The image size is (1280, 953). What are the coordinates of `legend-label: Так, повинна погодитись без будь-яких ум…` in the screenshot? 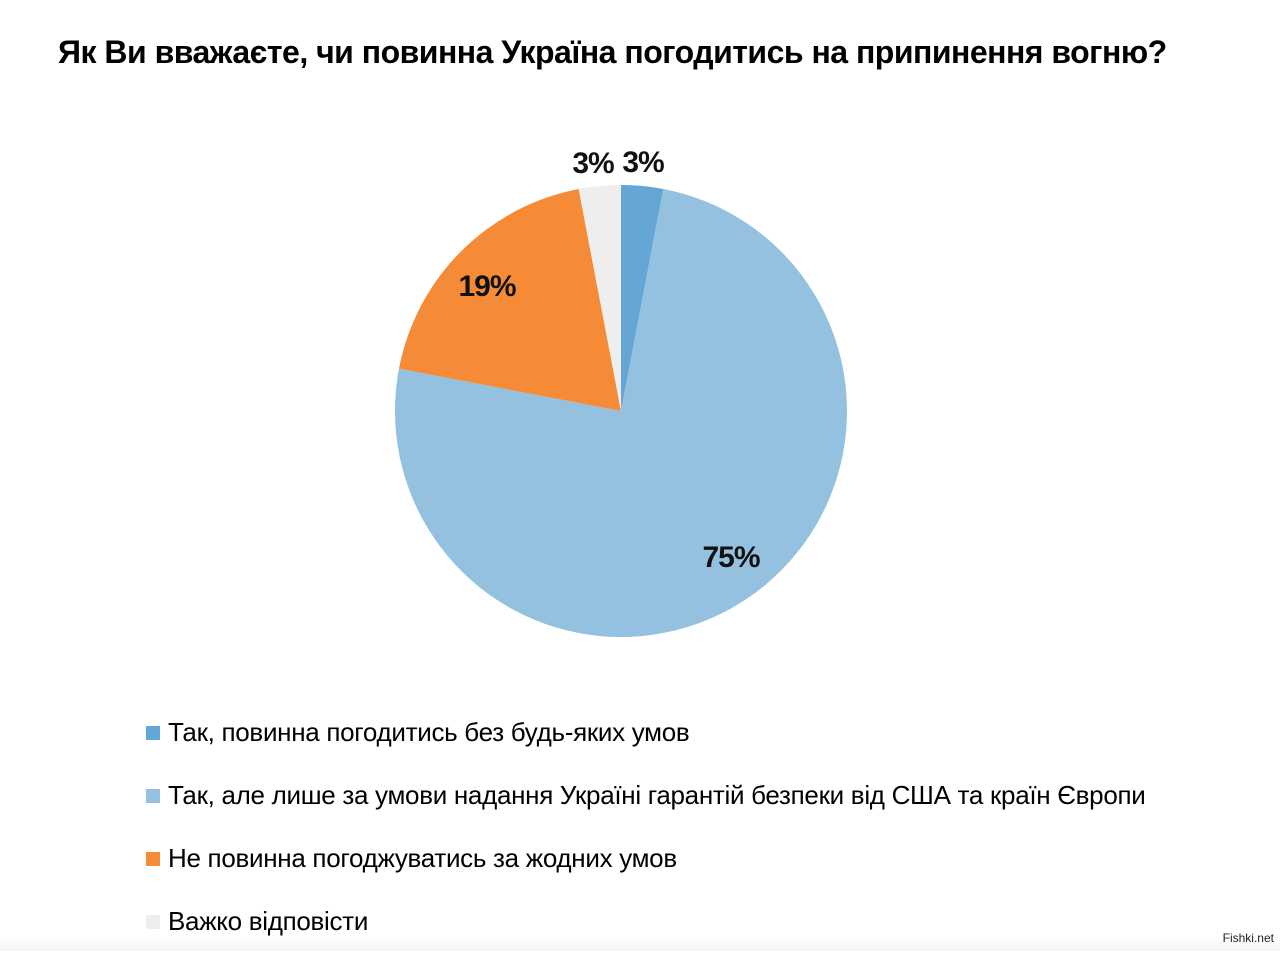 It's located at (429, 732).